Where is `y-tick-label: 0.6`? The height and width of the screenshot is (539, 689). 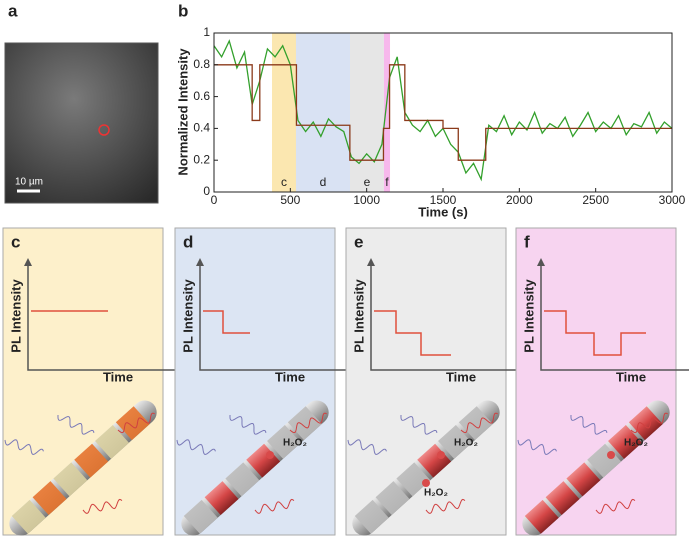
y-tick-label: 0.6 is located at coordinates (201, 96).